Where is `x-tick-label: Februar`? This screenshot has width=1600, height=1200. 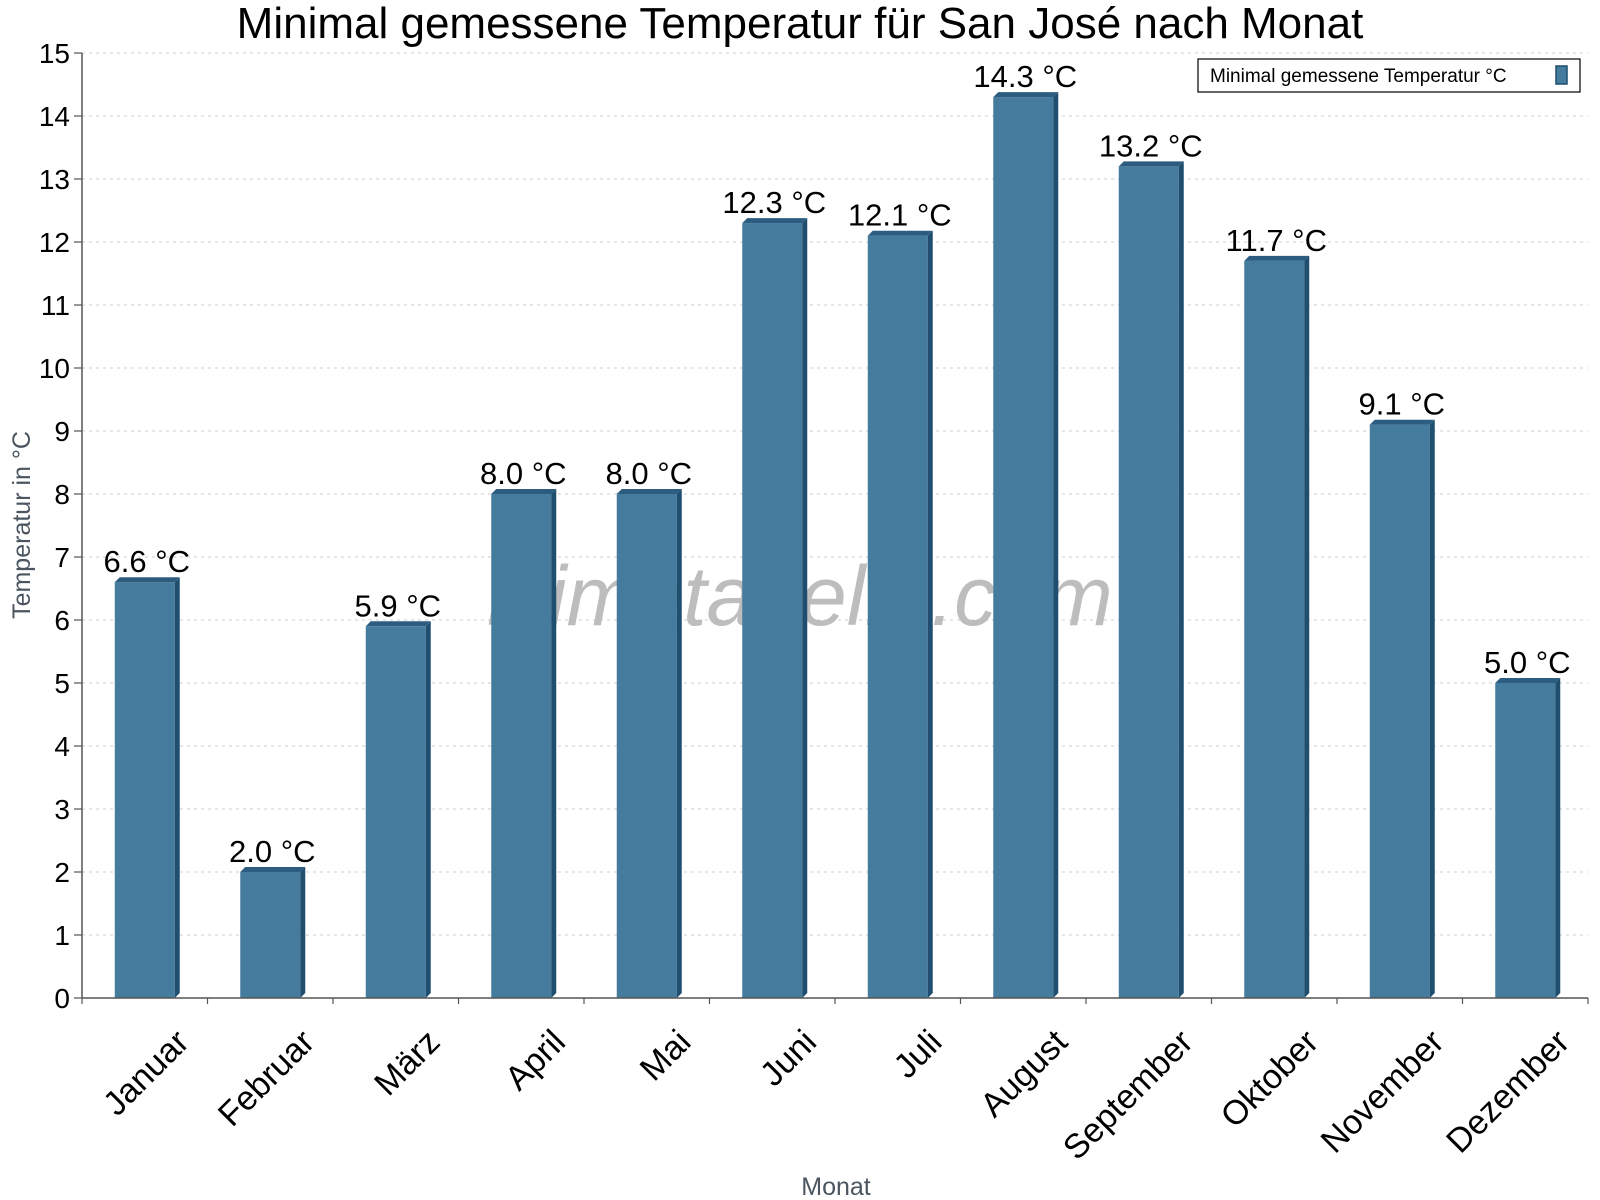 x-tick-label: Februar is located at coordinates (266, 1078).